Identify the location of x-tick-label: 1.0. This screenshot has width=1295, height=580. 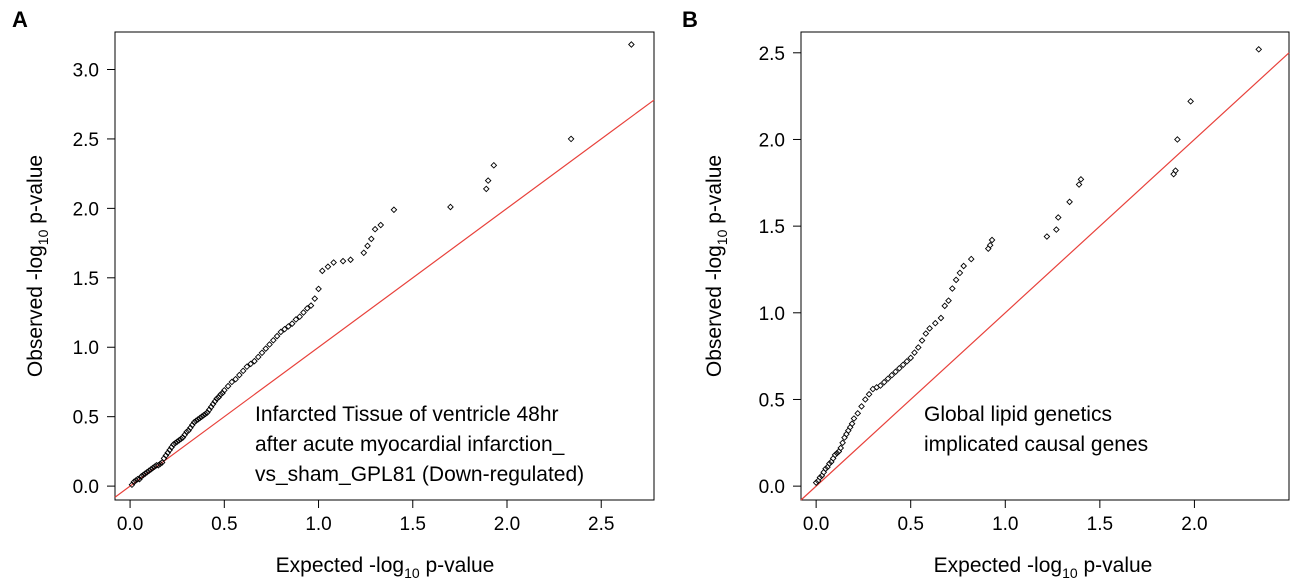
(318, 524).